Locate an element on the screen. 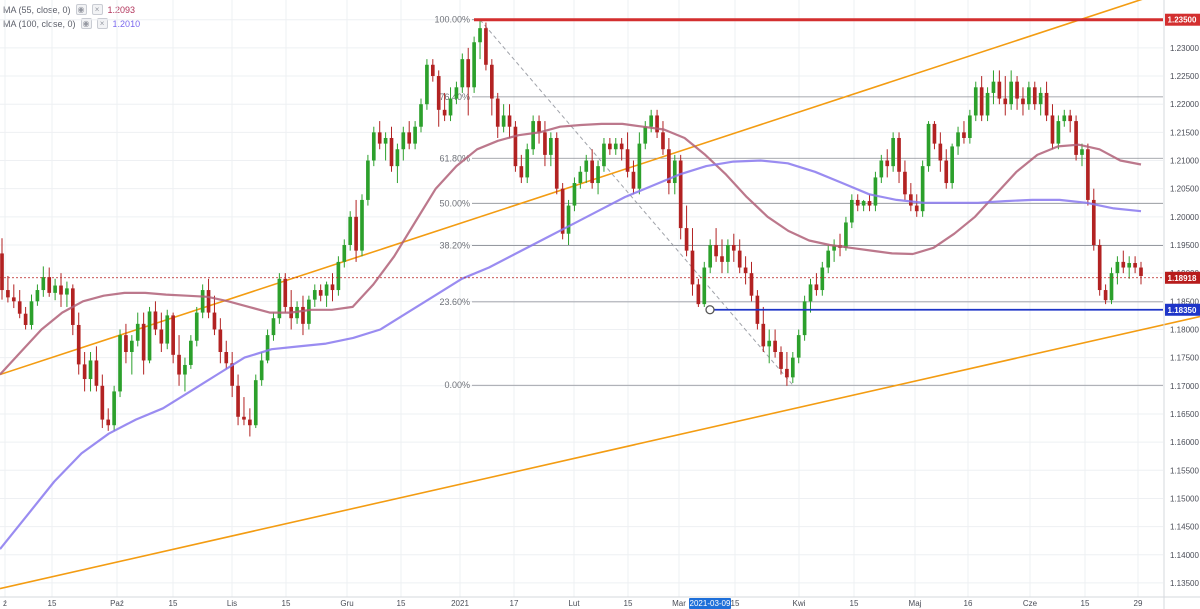  price-tag-label: 1.23500 is located at coordinates (1182, 20).